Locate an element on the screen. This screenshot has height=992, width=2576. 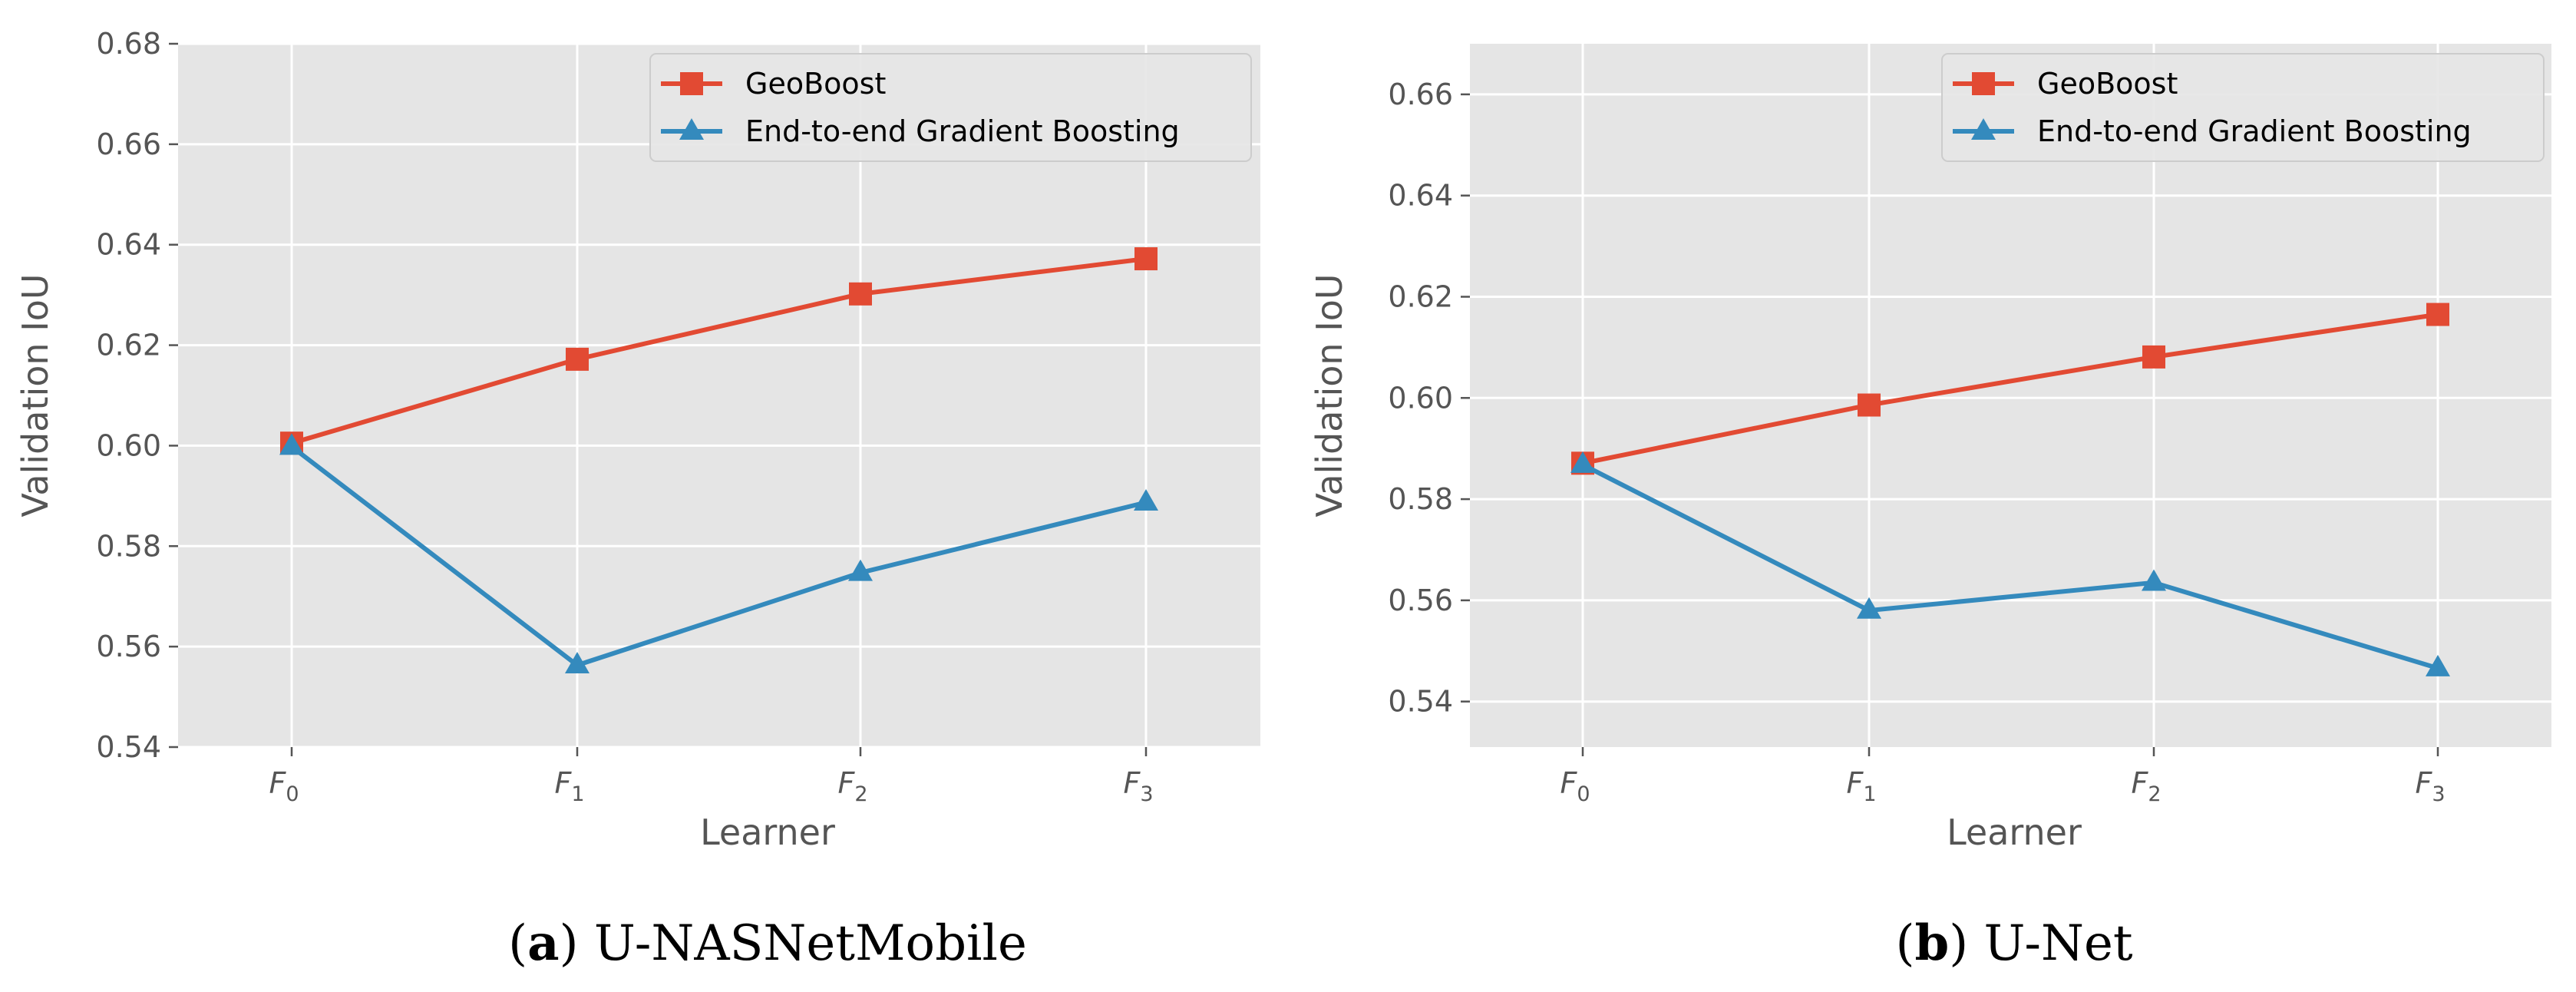
panel-caption: (b) U-Net is located at coordinates (2013, 943).